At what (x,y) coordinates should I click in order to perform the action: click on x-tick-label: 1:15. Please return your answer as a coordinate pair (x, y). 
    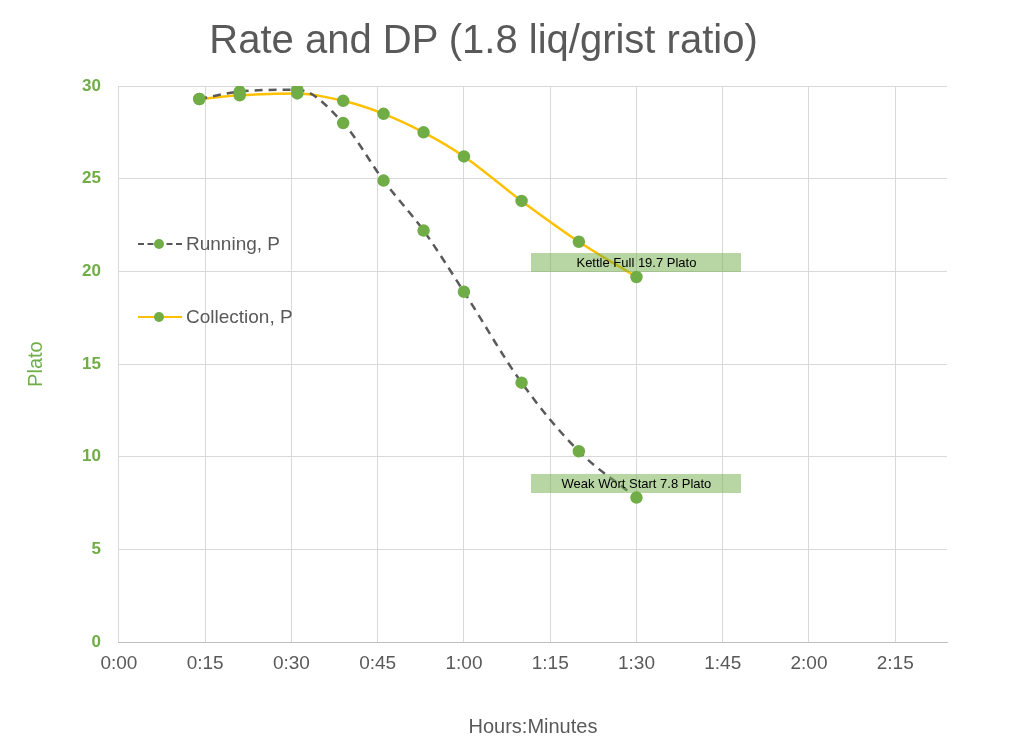
    Looking at the image, I should click on (550, 662).